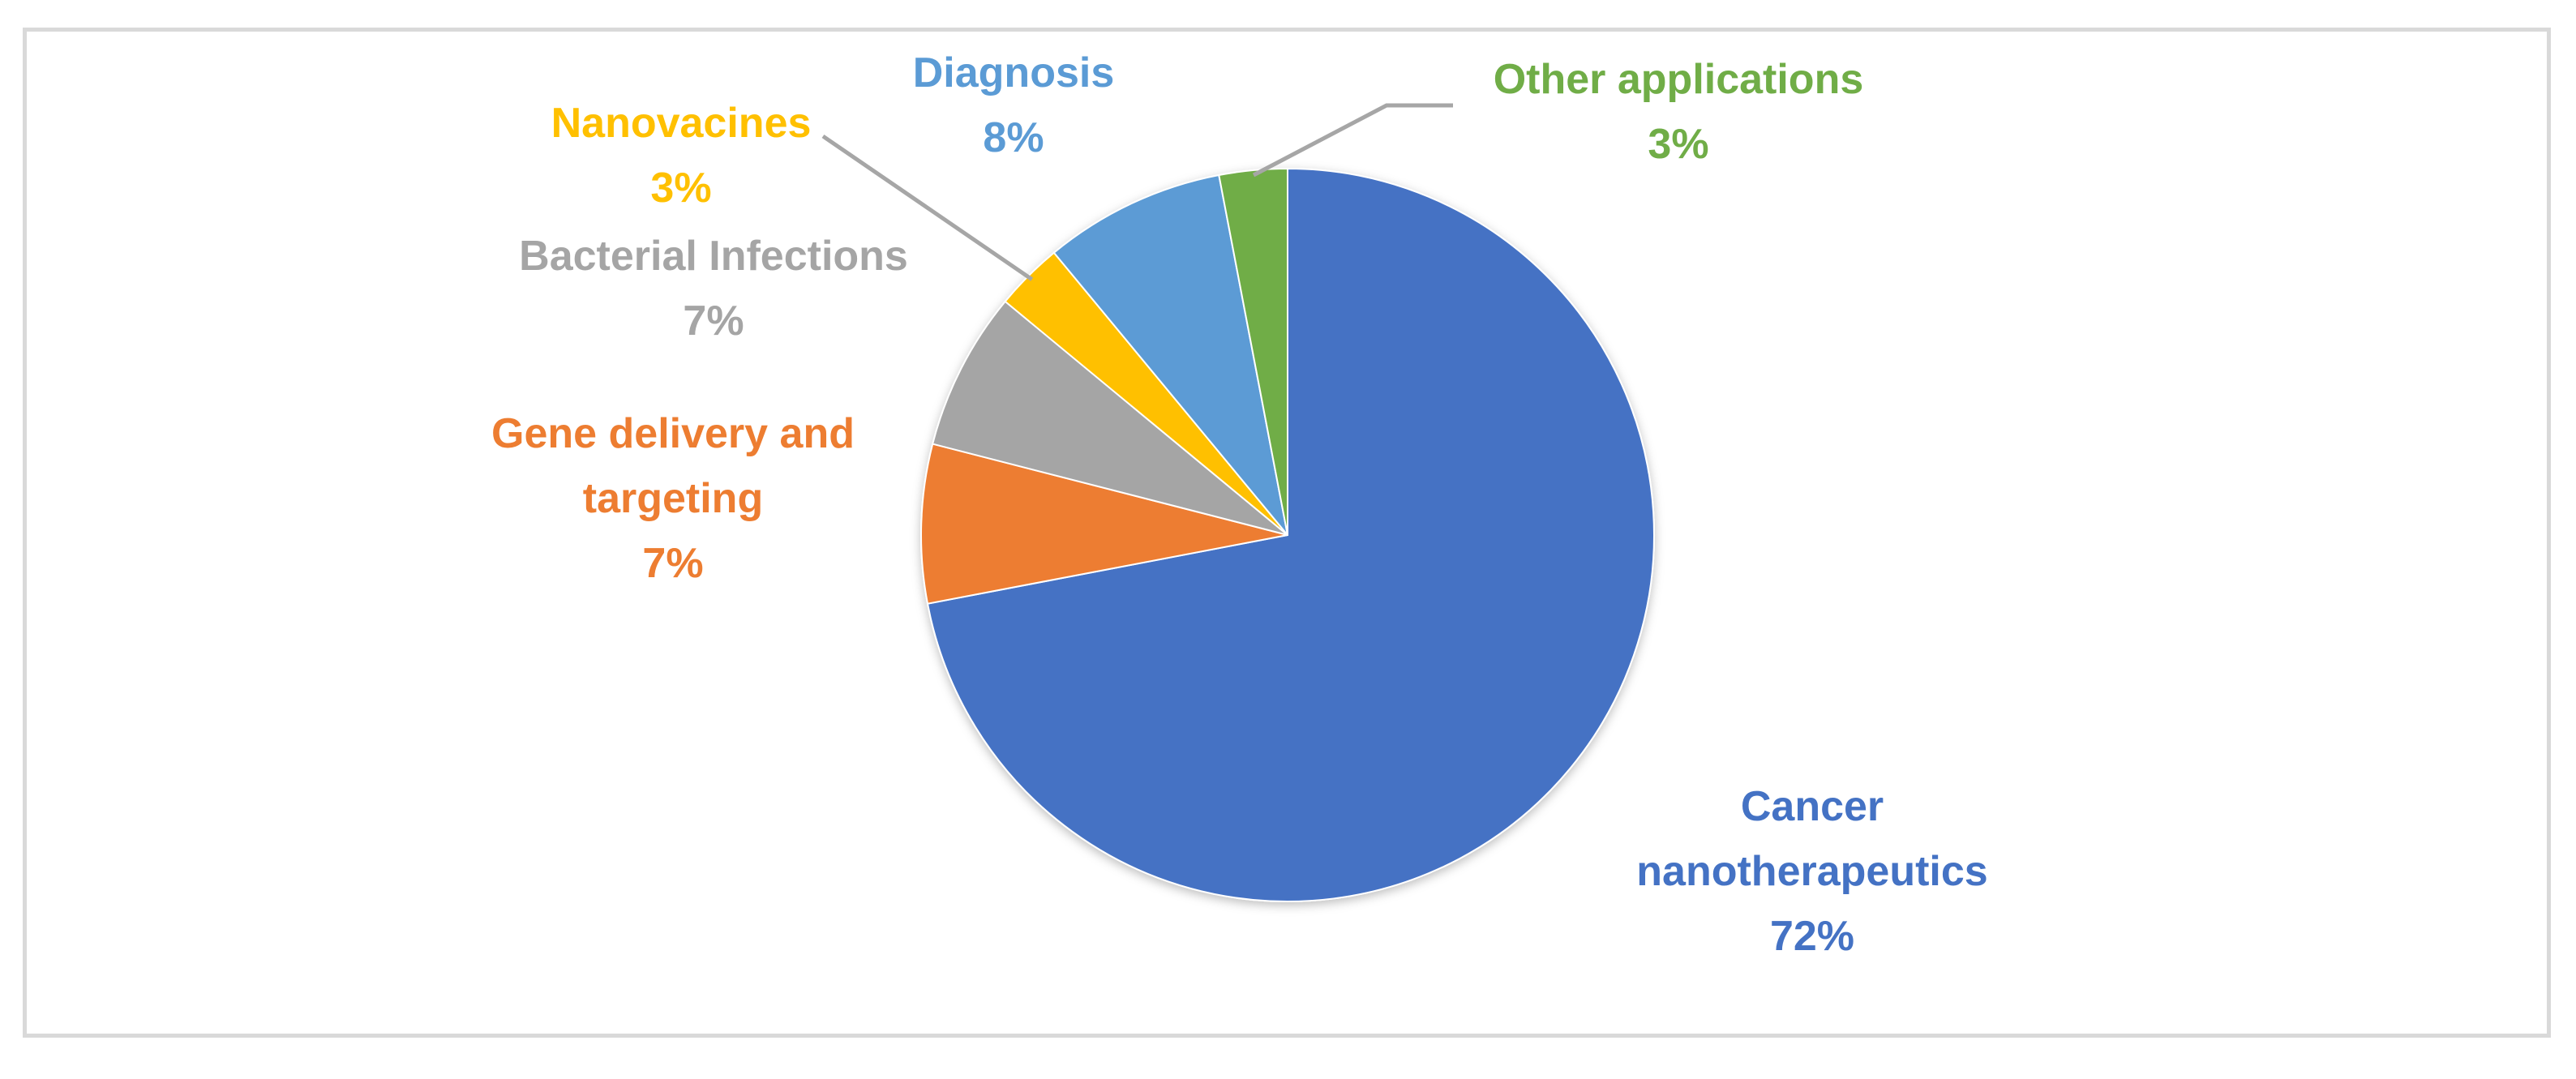 Image resolution: width=2576 pixels, height=1079 pixels. Describe the element at coordinates (1678, 112) in the screenshot. I see `data-label-other-applications: Other applications 3%` at that location.